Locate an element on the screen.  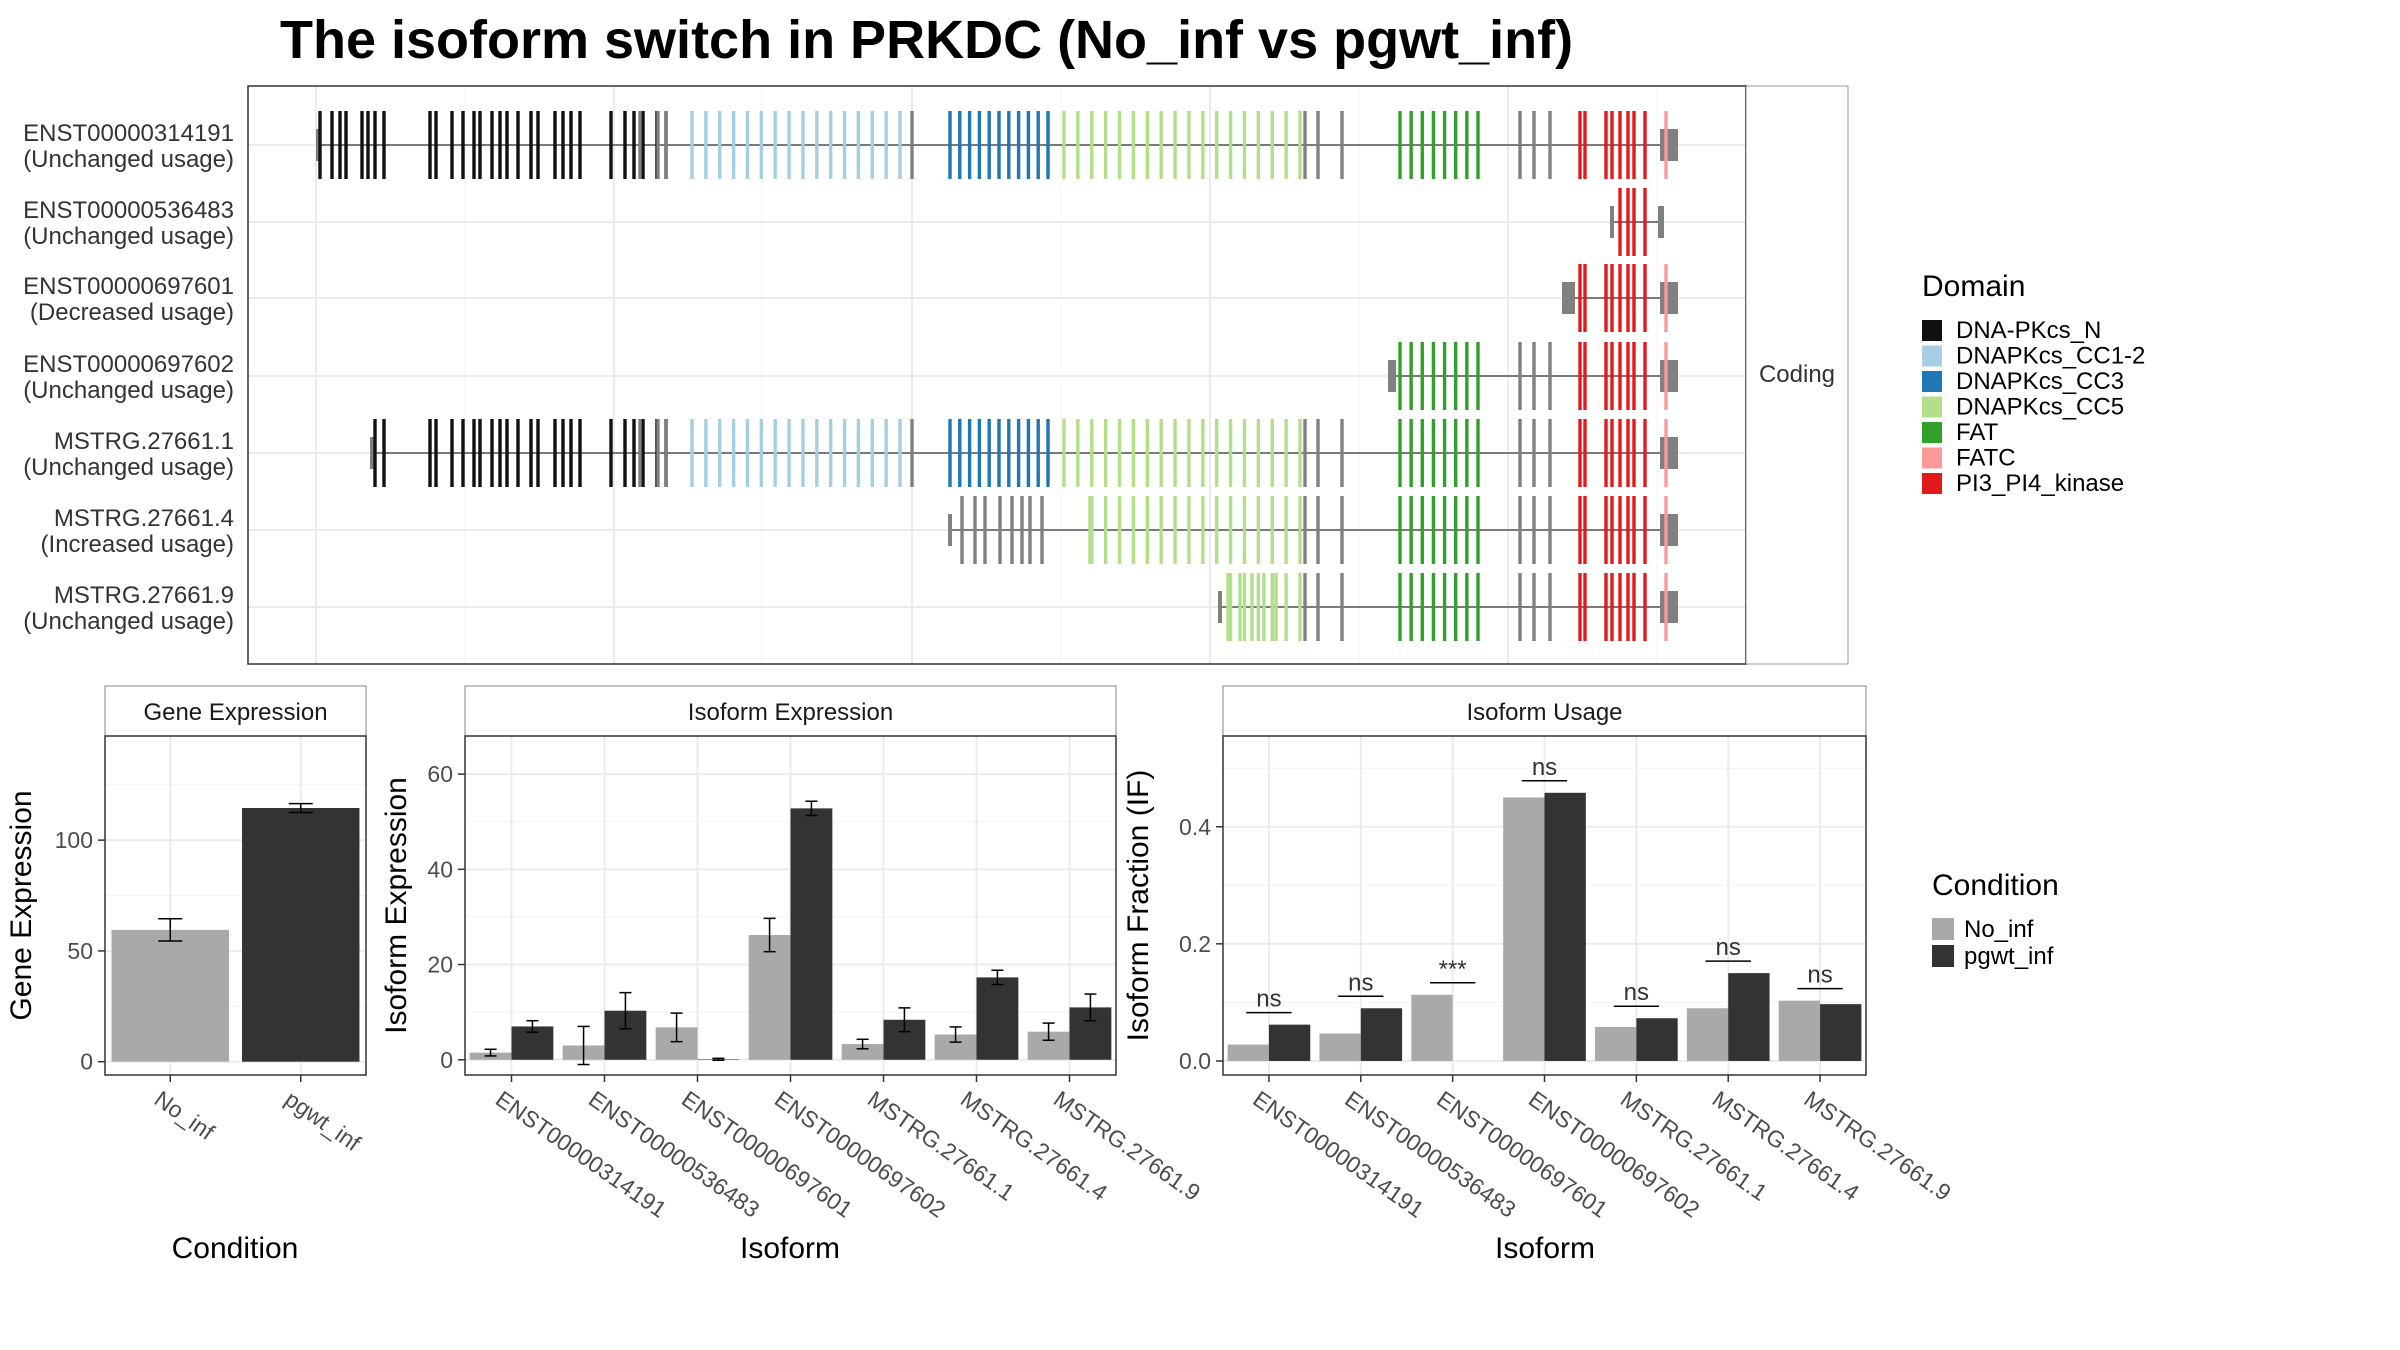
panel-strip is located at coordinates (1544, 711).